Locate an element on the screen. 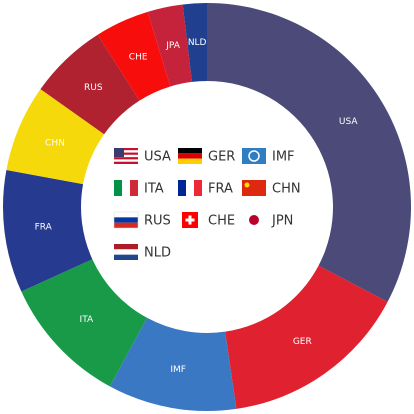  slice-label: ITA is located at coordinates (87, 320).